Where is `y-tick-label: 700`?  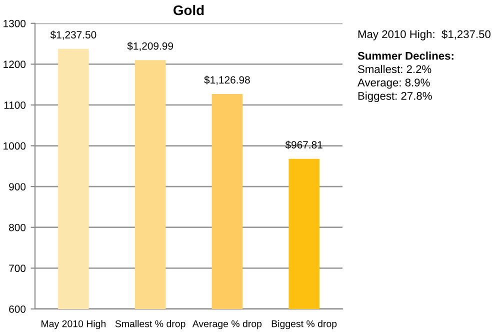 y-tick-label: 700 is located at coordinates (17, 268).